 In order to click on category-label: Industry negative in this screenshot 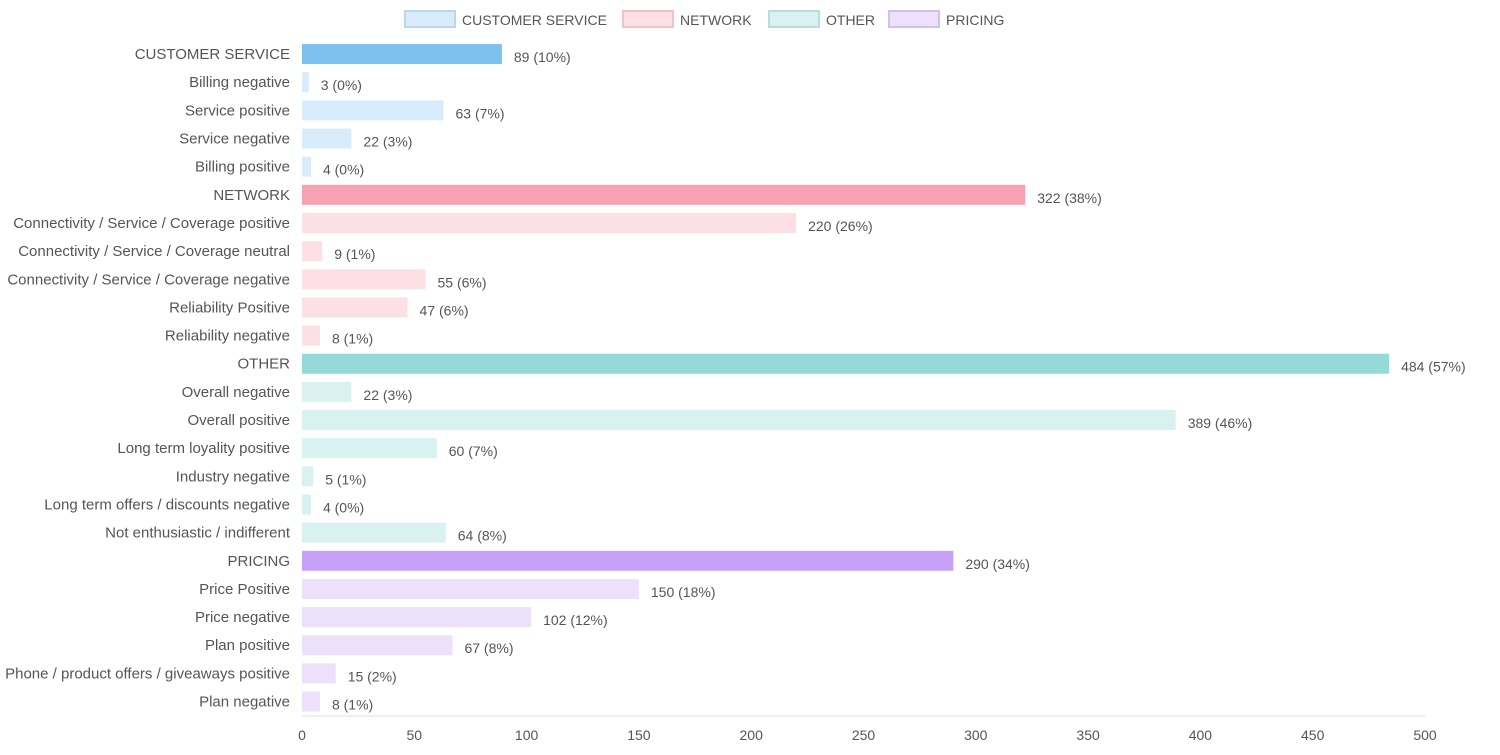, I will do `click(233, 476)`.